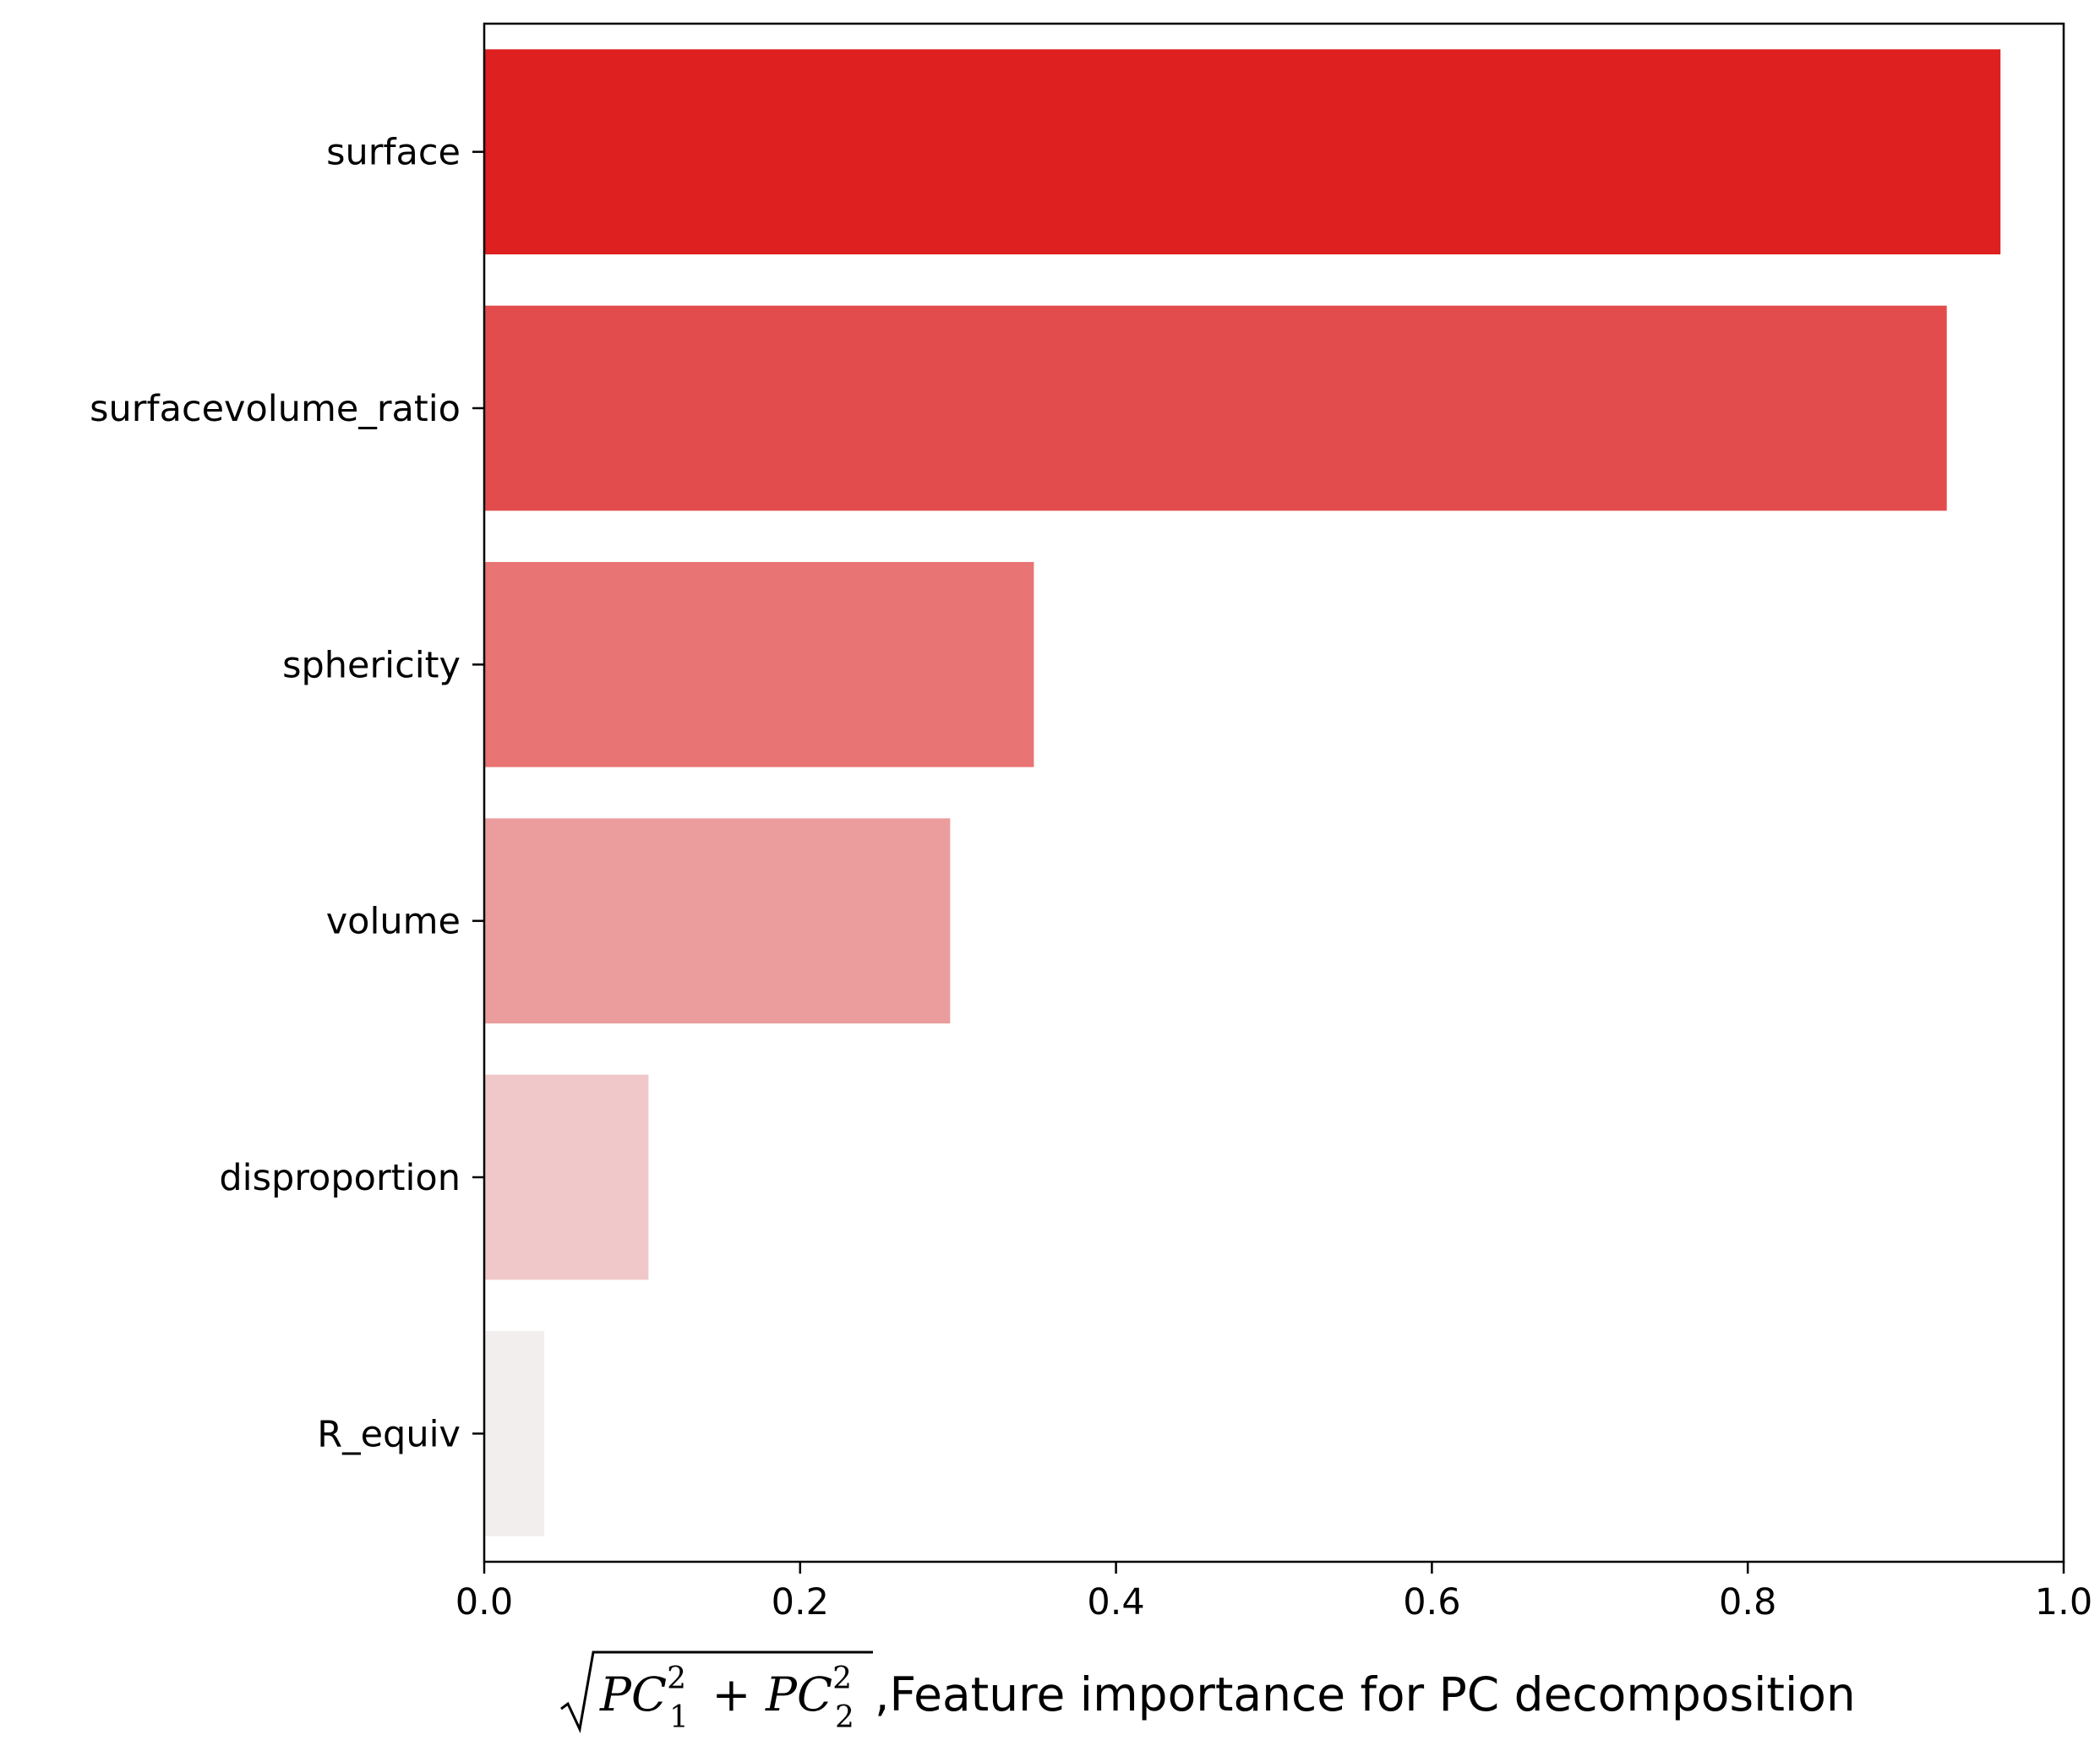  Describe the element at coordinates (717, 920) in the screenshot. I see `bar-volume` at that location.